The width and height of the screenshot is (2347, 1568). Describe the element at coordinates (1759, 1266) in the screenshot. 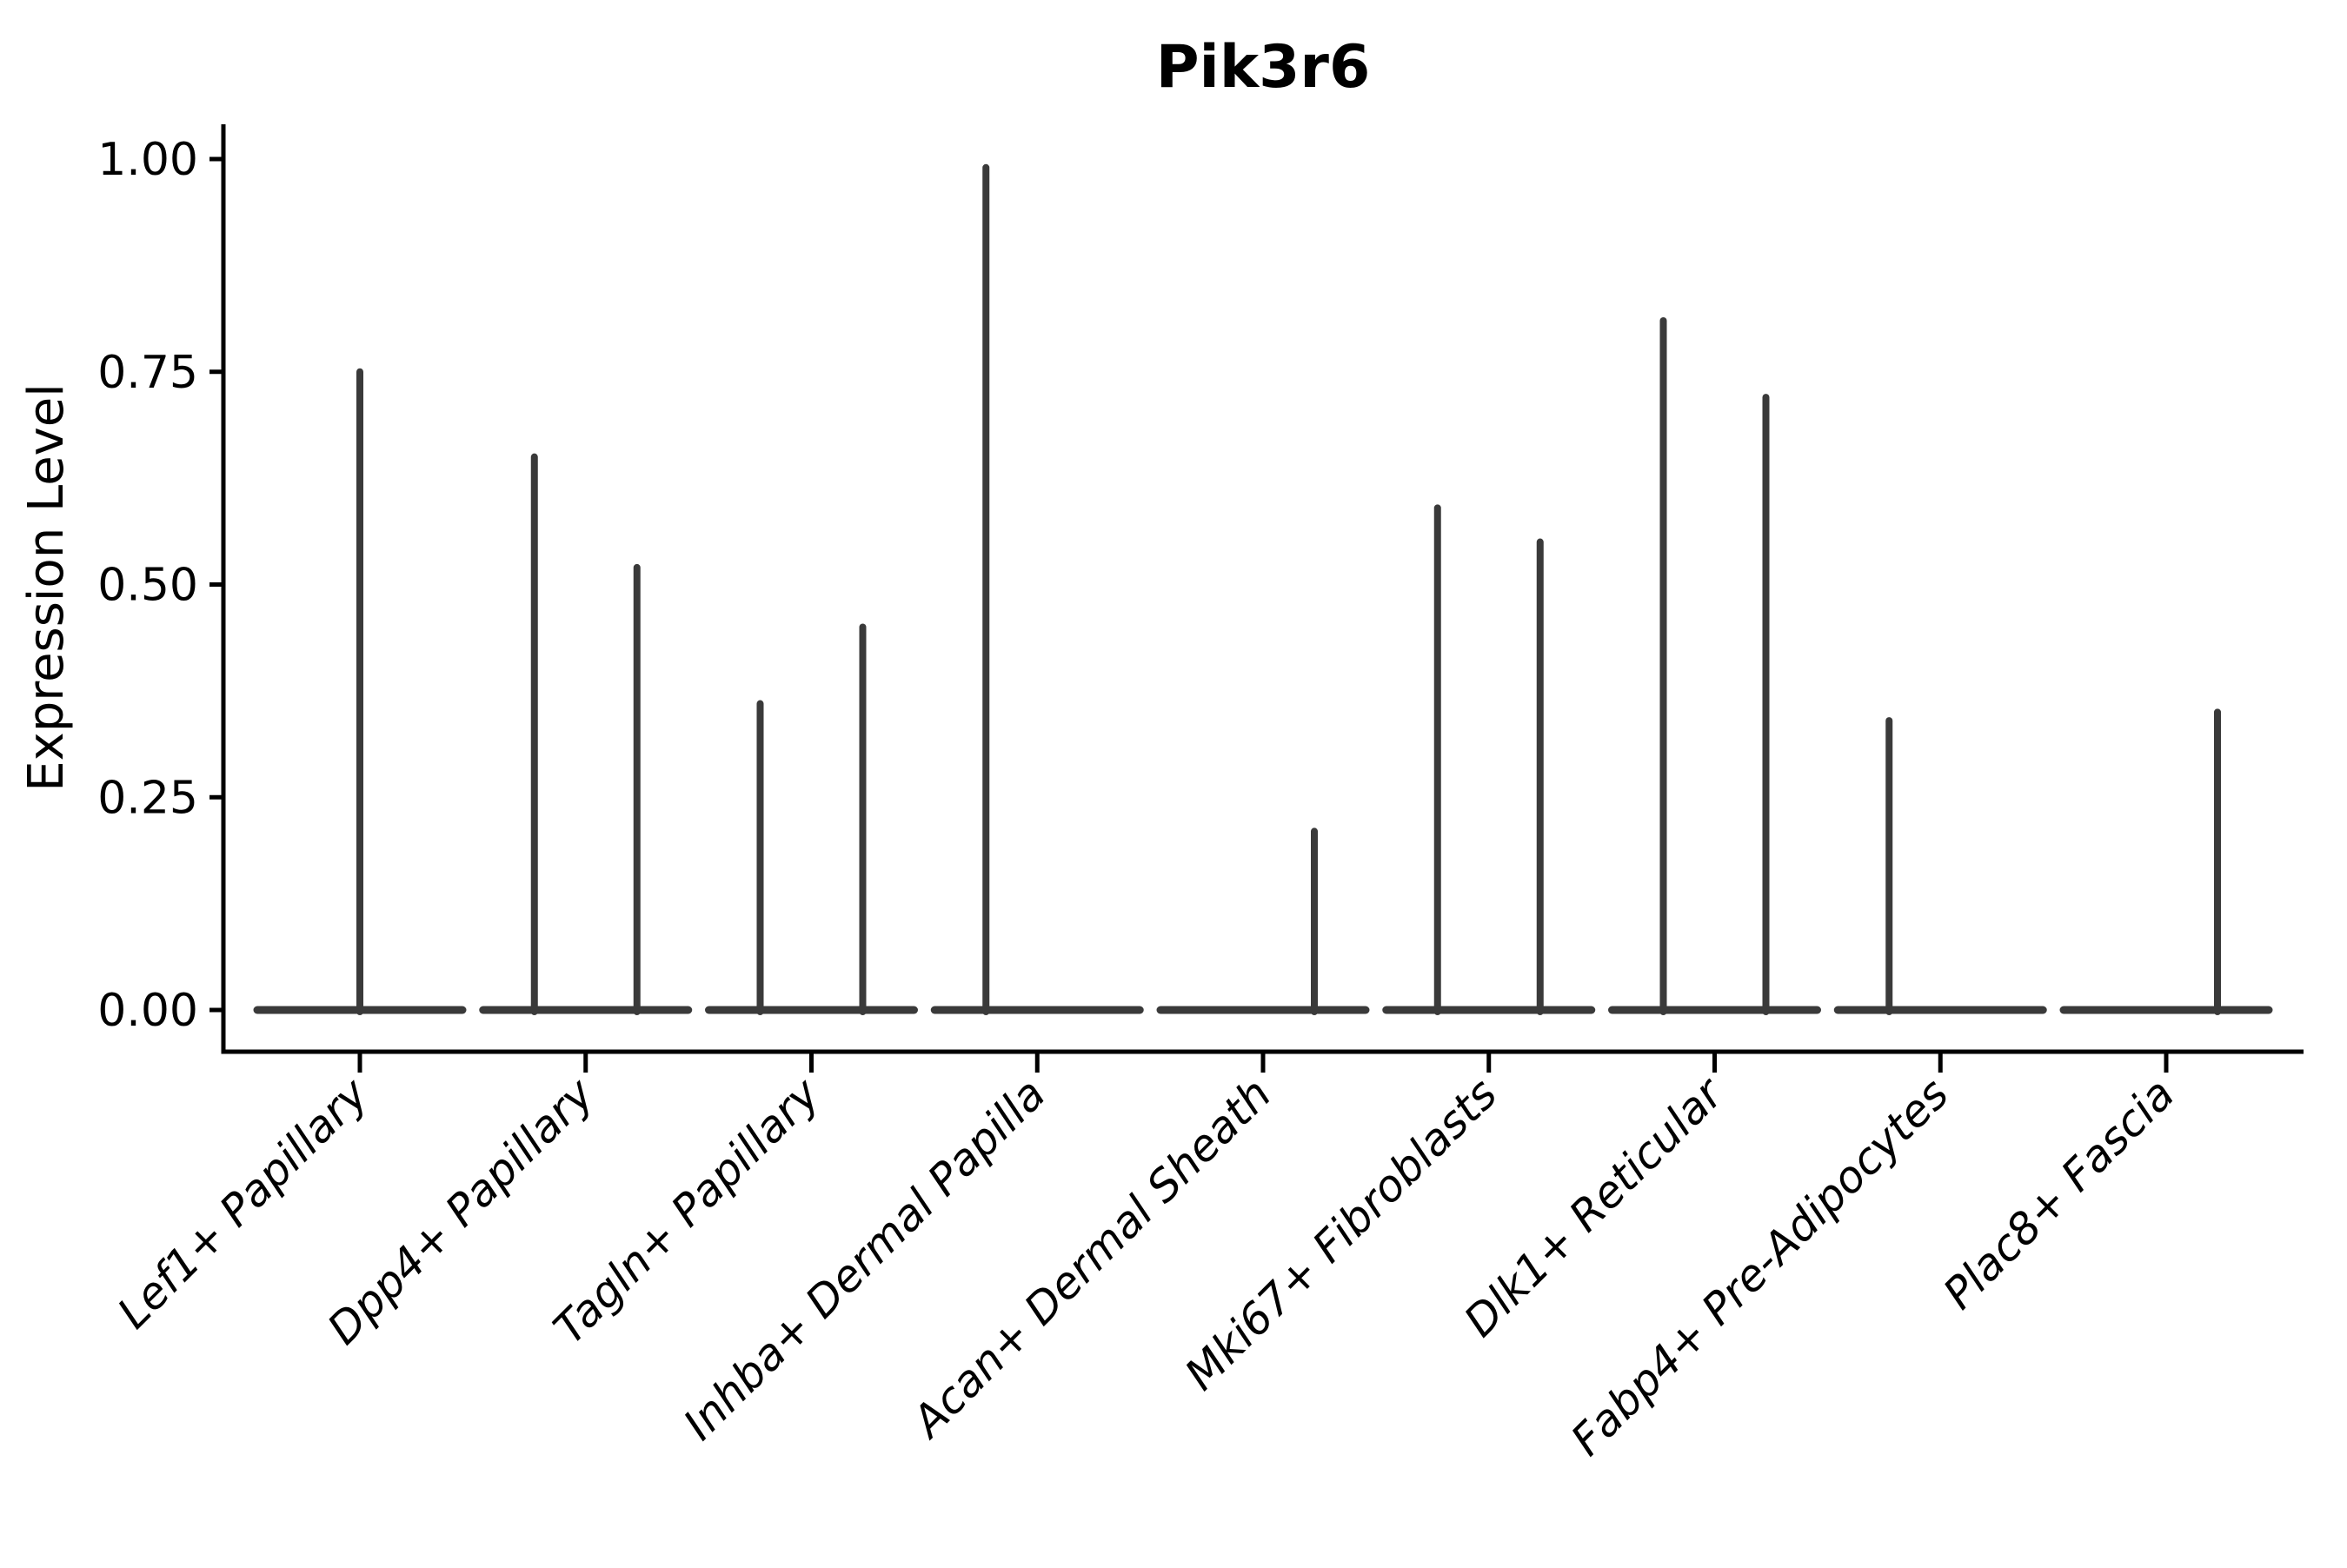

I see `x-category-label: Fabp4+ Pre-Adipocytes` at that location.